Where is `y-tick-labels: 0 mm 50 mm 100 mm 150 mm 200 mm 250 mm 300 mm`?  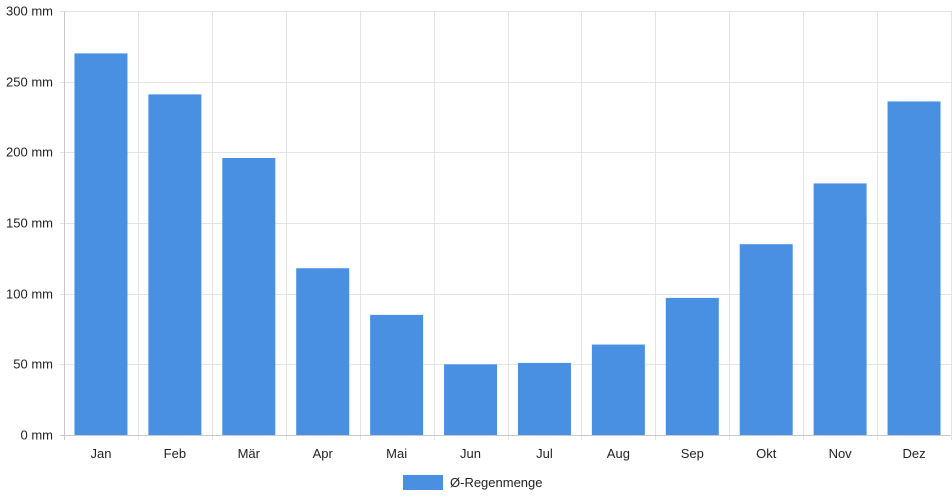 y-tick-labels: 0 mm 50 mm 100 mm 150 mm 200 mm 250 mm 300 mm is located at coordinates (29, 223).